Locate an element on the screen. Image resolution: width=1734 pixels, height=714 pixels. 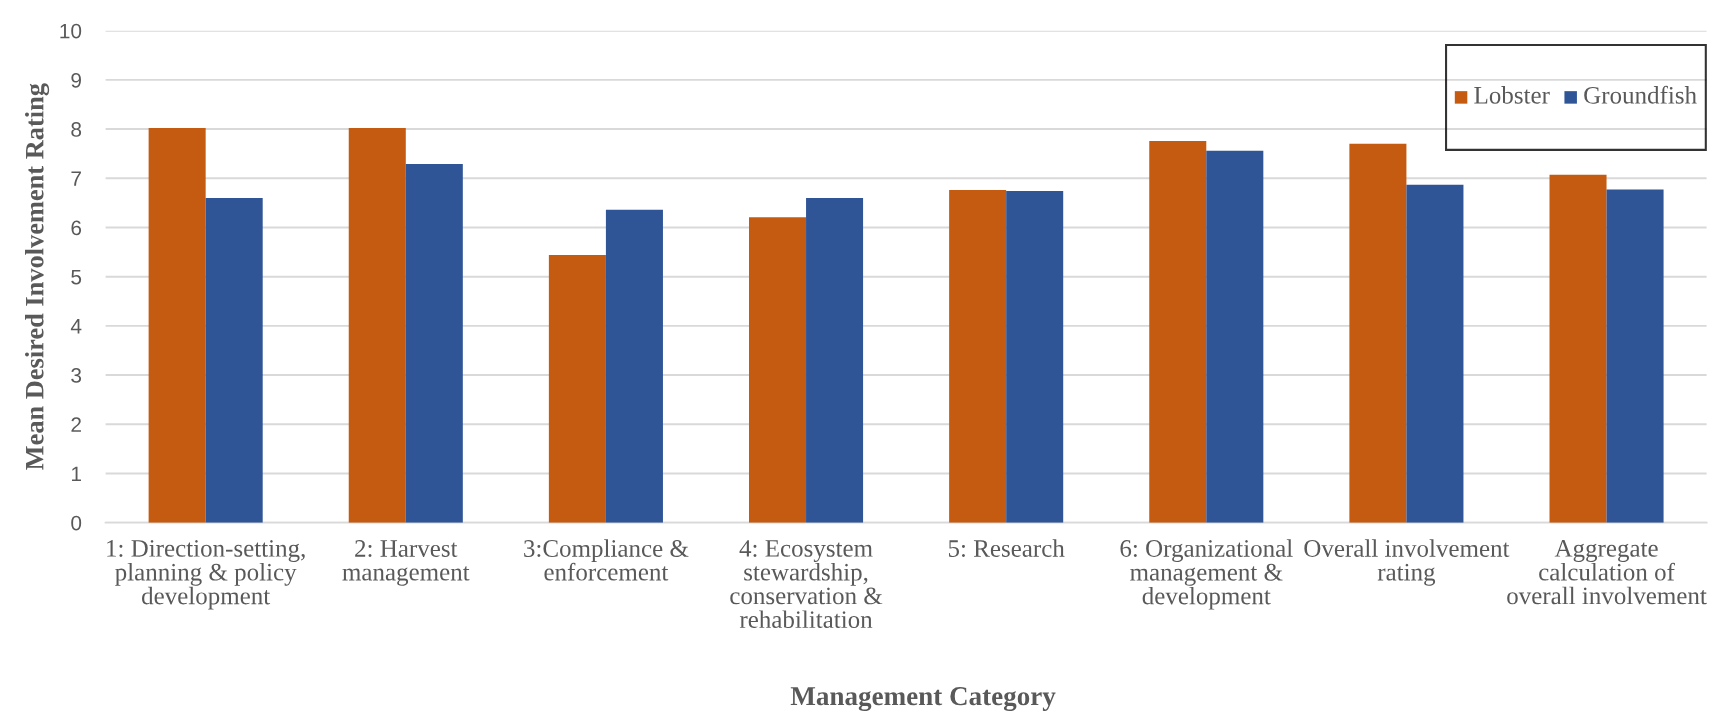
legend-label: Groundfish is located at coordinates (1640, 94).